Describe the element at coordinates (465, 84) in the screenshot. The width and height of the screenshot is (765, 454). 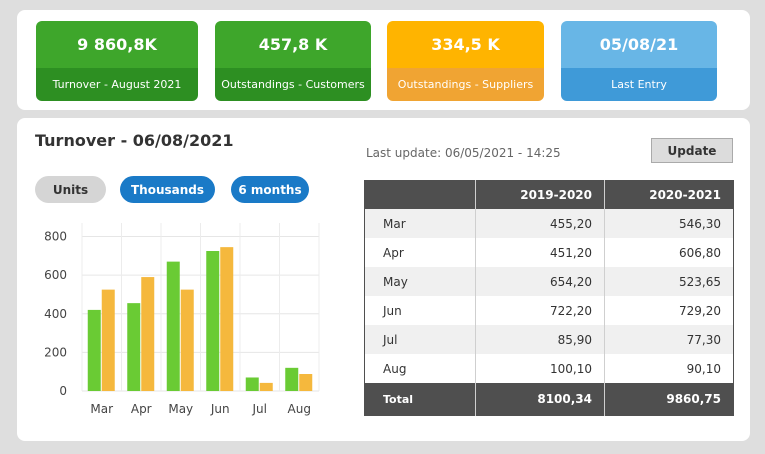
I see `kpi-suppliers-label: Outstandings - Suppliers` at that location.